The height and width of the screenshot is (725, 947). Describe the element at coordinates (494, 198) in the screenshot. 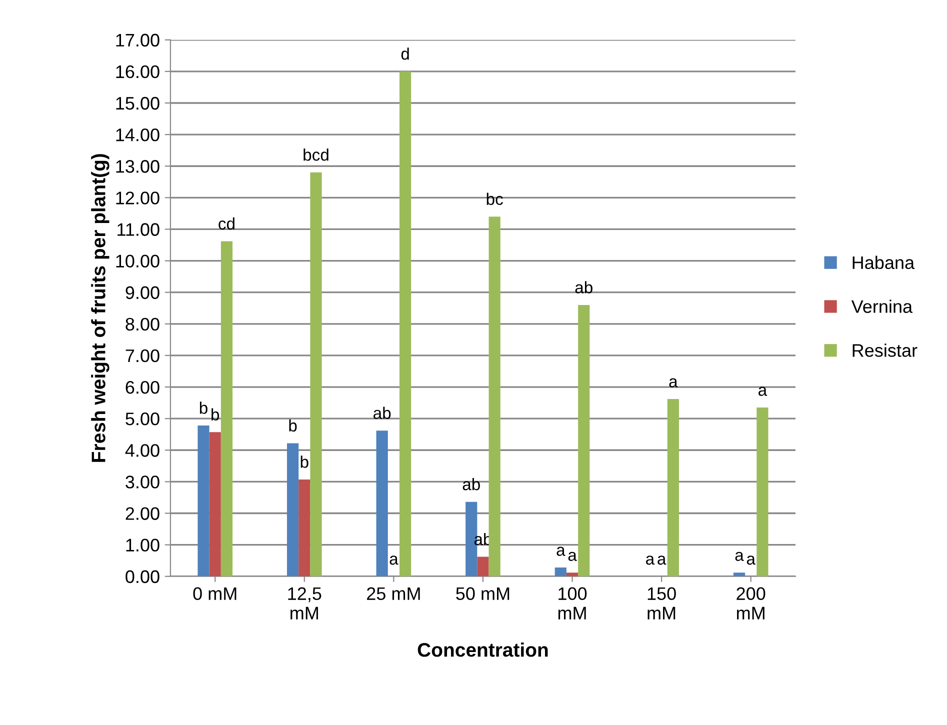

I see `data-label: bc` at that location.